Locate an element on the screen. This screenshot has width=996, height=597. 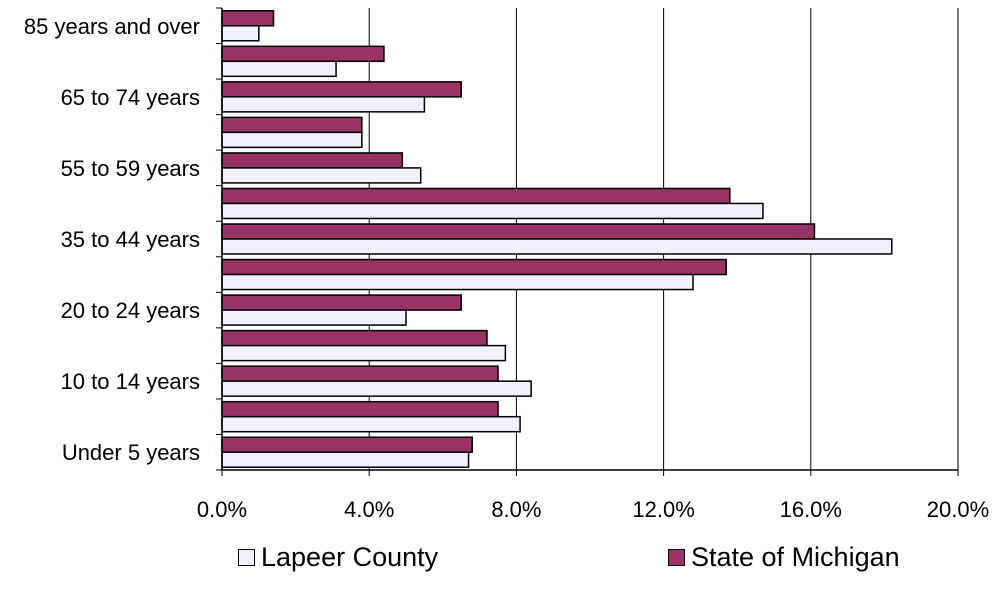
bar-state-of-michigan-5-to-9-years is located at coordinates (360, 409).